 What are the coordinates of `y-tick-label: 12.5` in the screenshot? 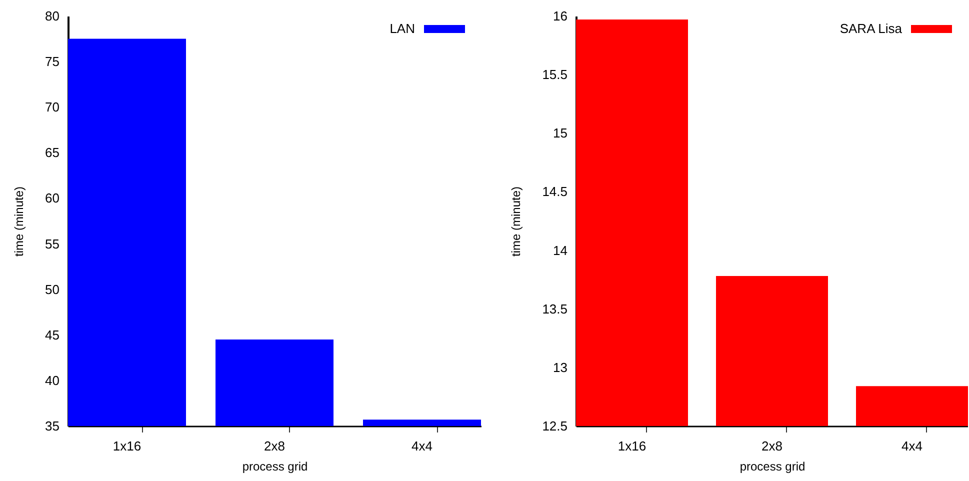 It's located at (555, 426).